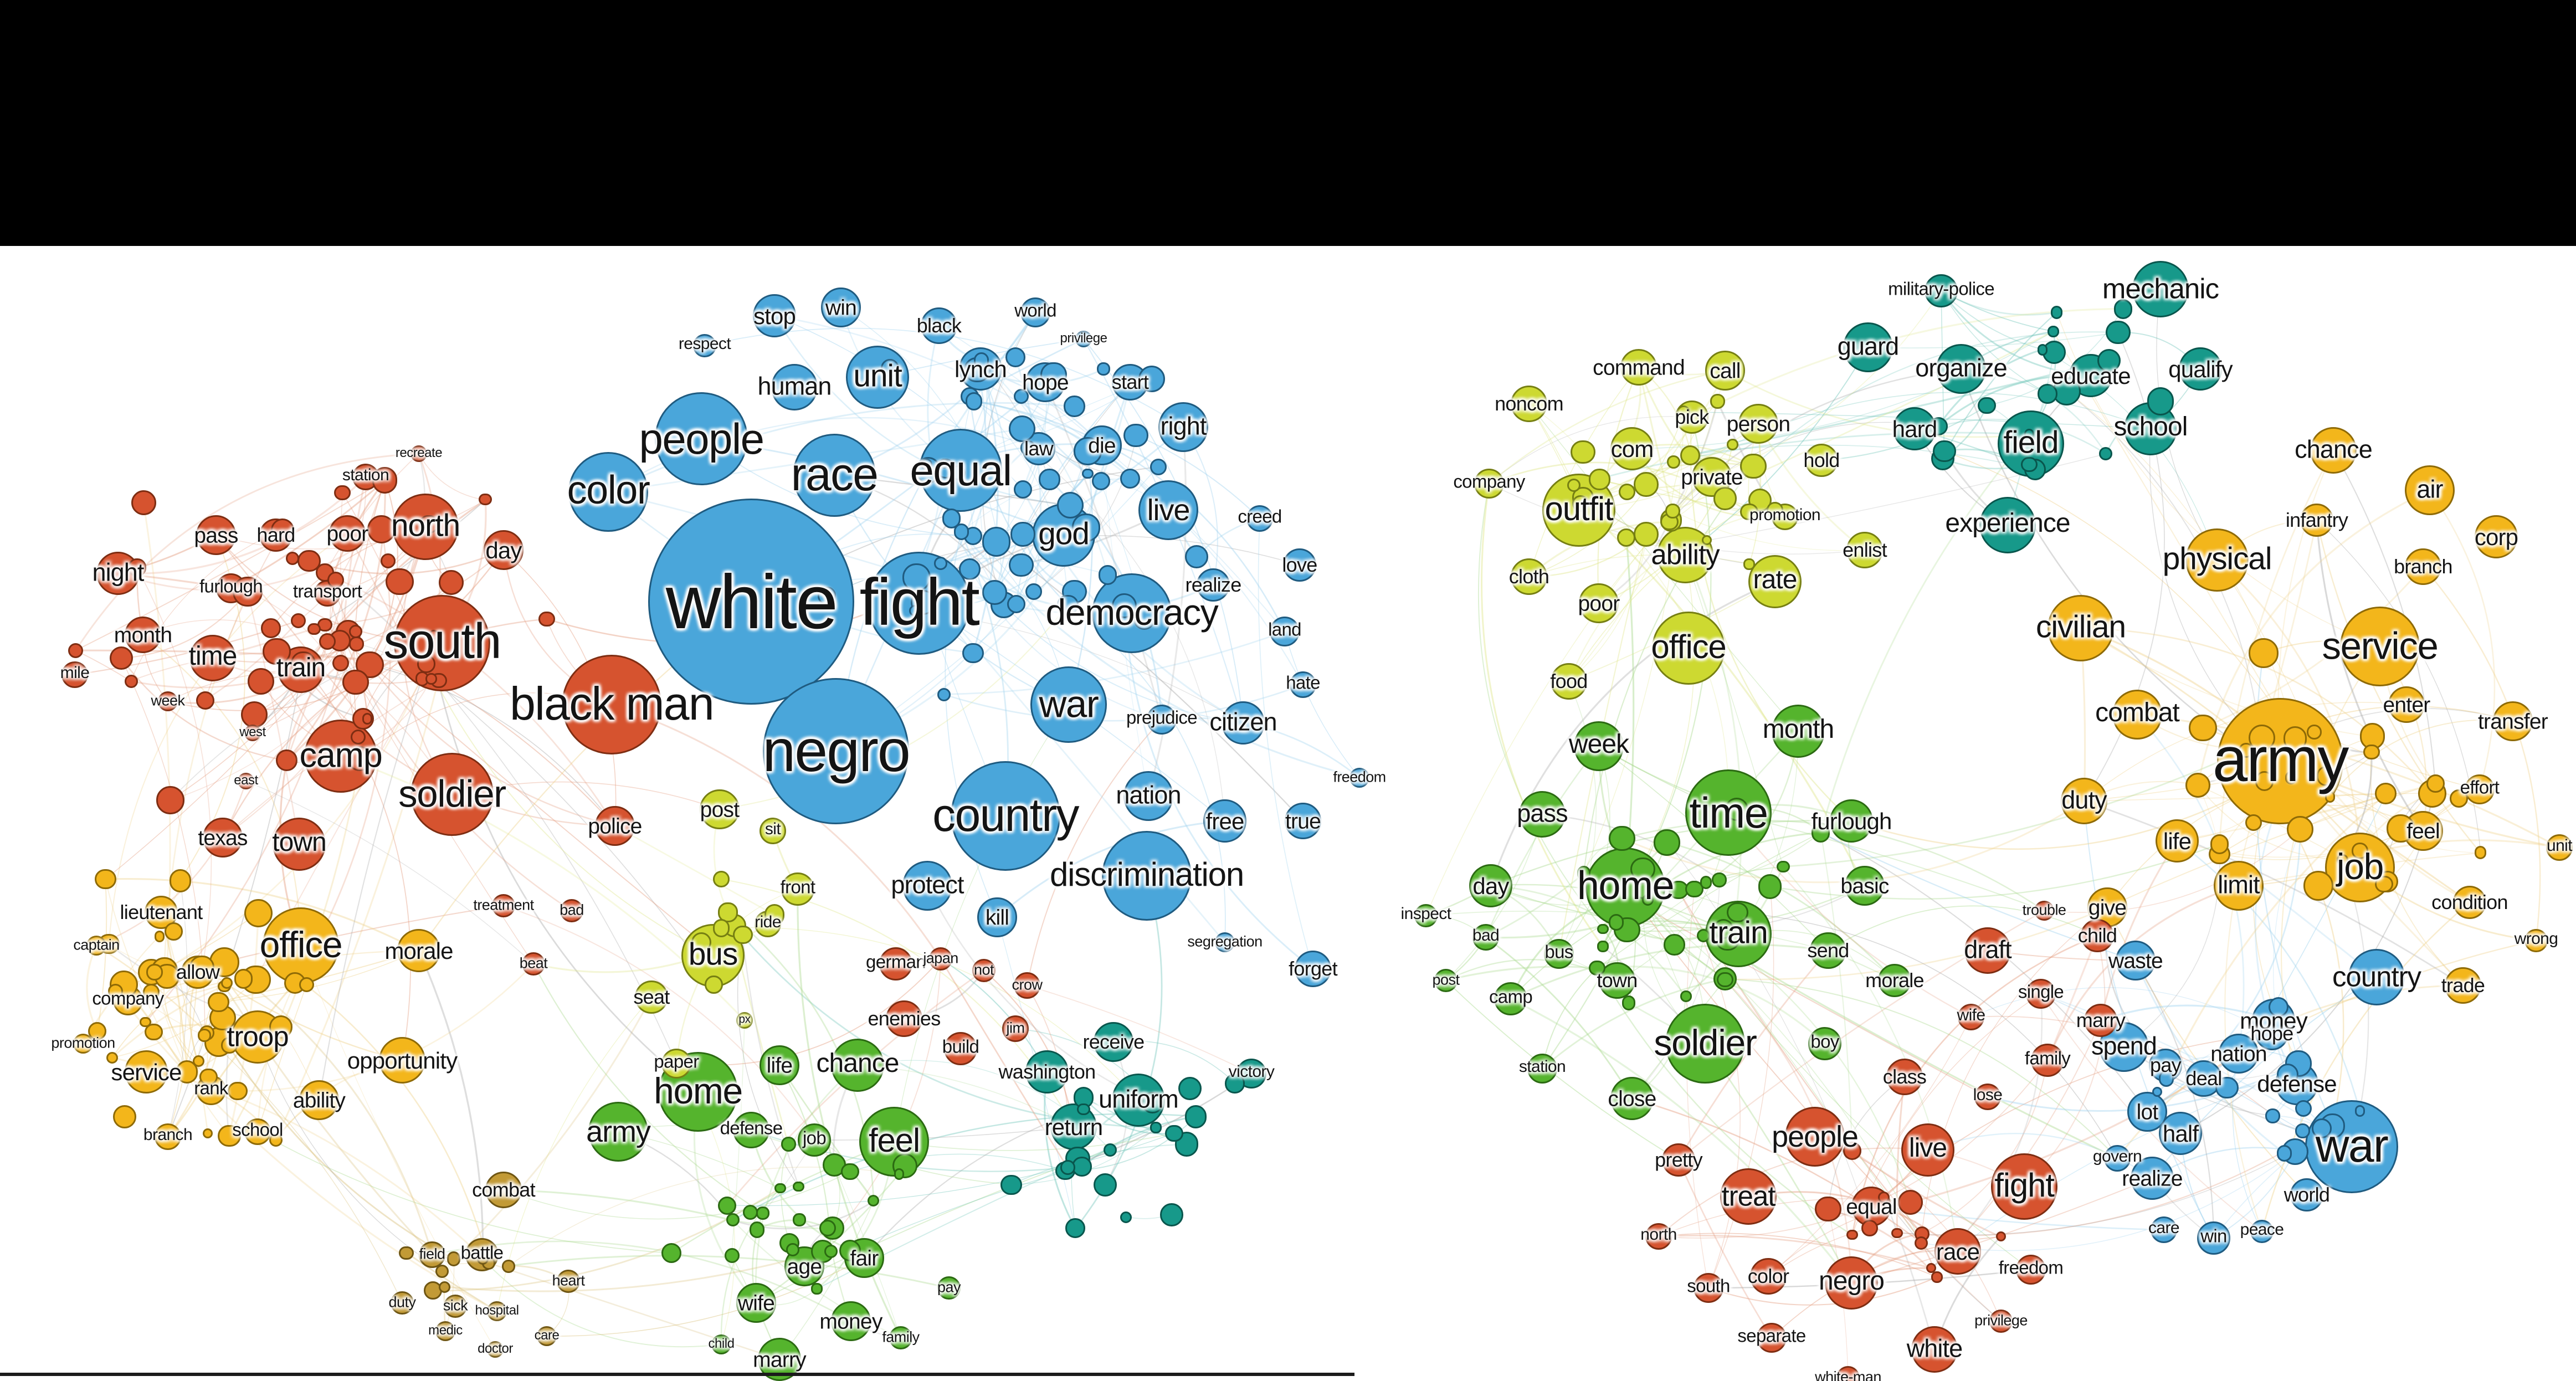  I want to click on left-node-unit, so click(877, 377).